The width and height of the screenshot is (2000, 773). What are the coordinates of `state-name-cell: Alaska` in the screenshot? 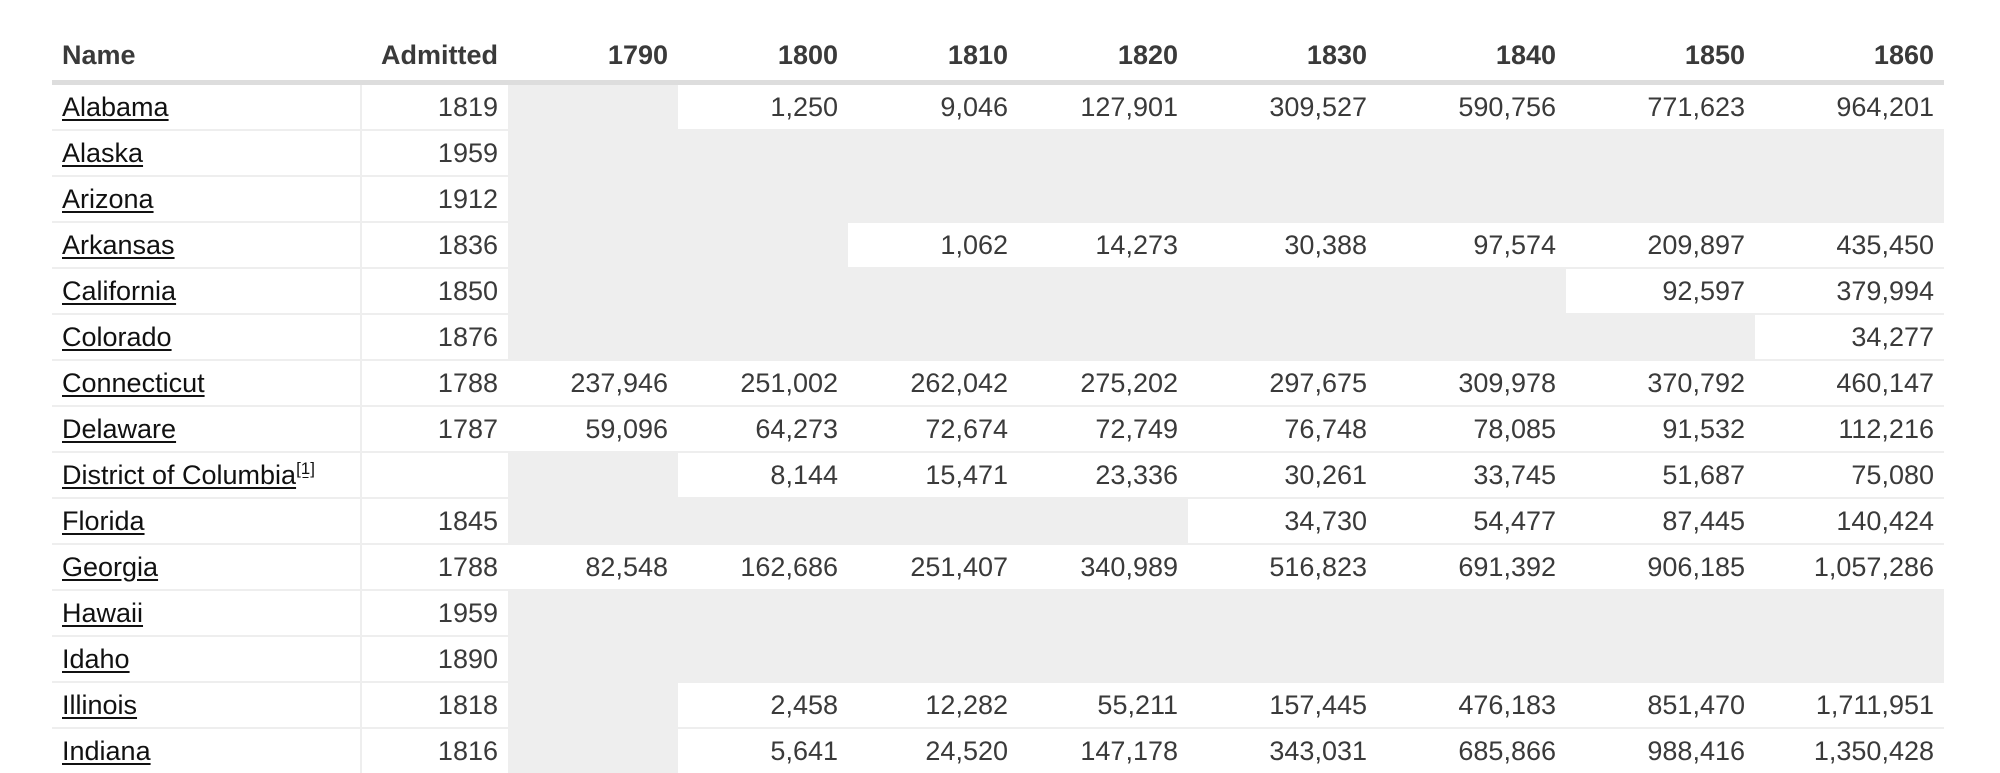 It's located at (207, 152).